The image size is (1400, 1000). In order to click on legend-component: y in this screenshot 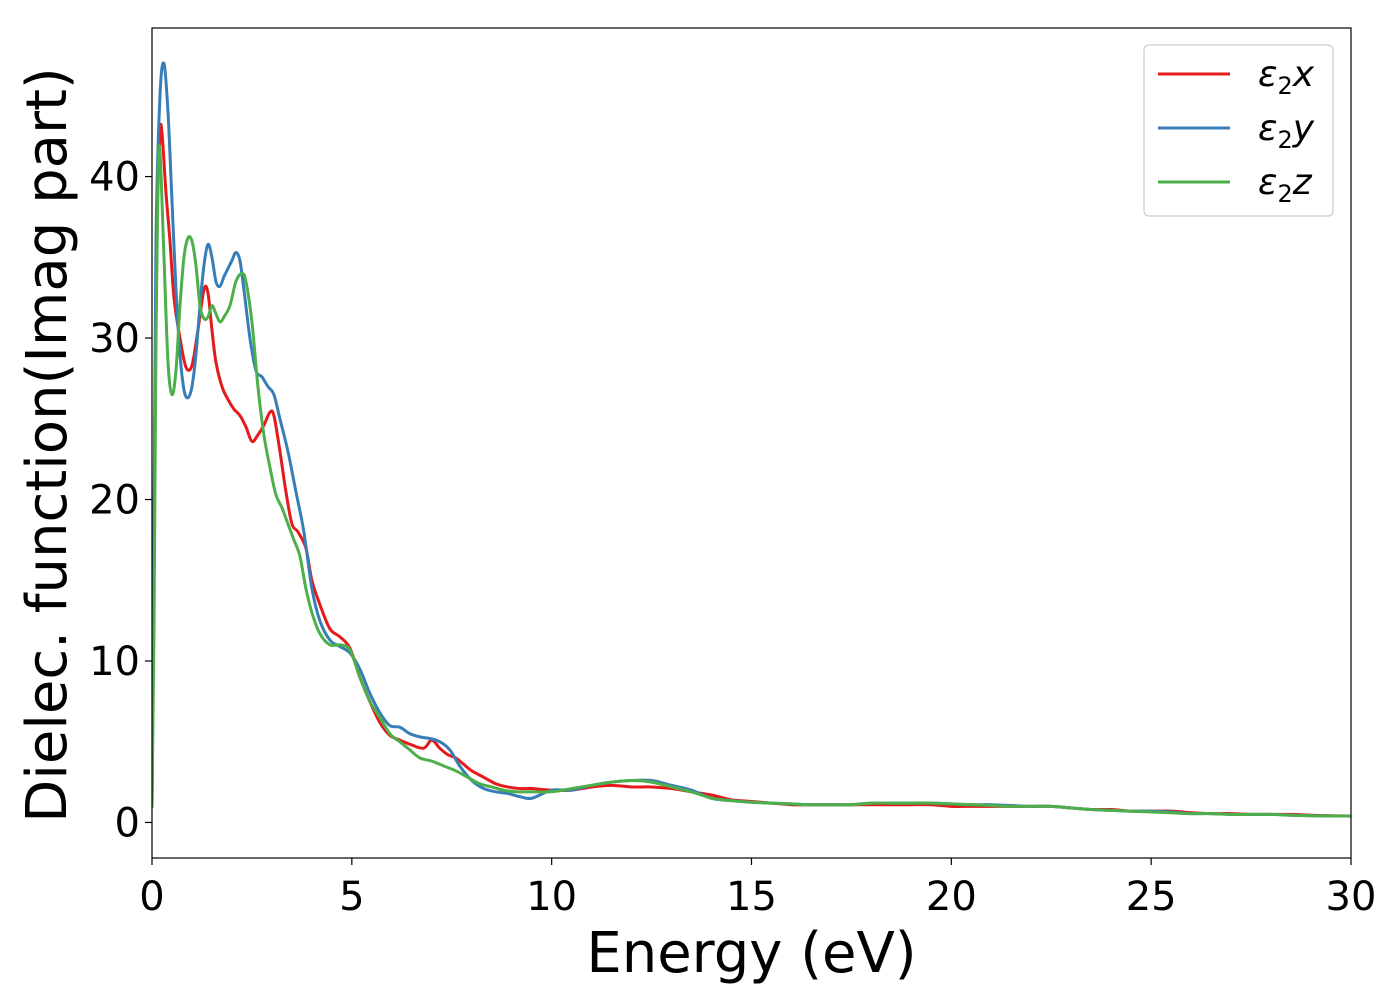, I will do `click(1303, 128)`.